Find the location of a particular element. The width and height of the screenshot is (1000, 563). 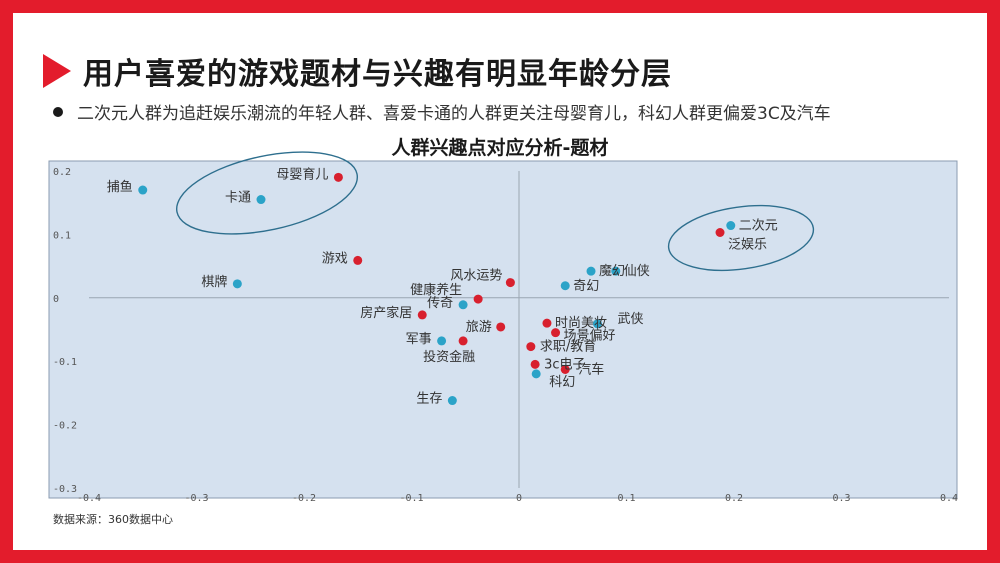

point-label: 旅游 is located at coordinates (479, 327).